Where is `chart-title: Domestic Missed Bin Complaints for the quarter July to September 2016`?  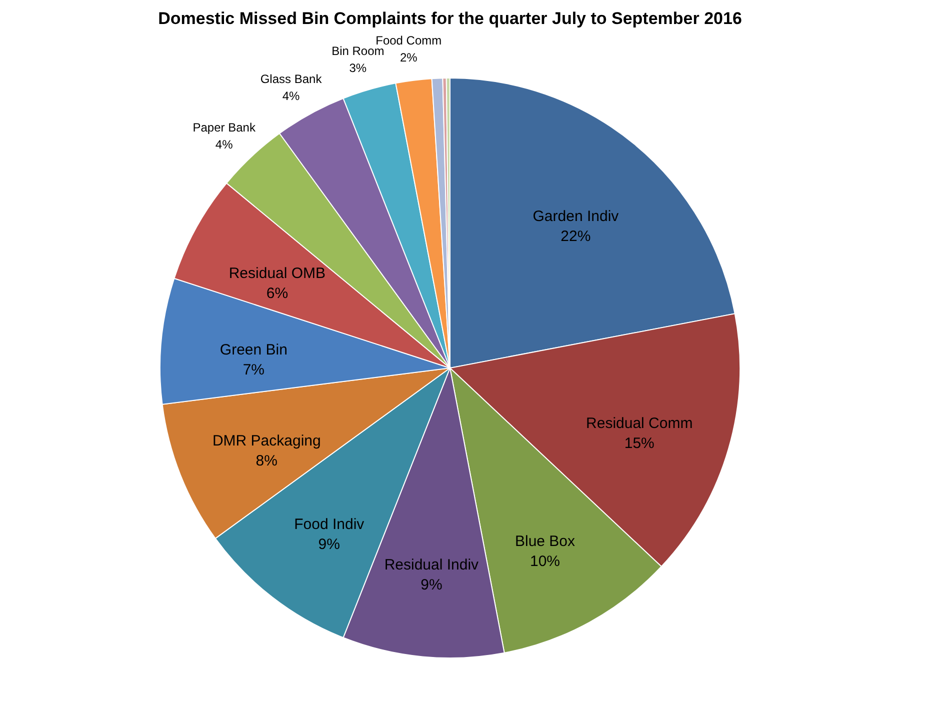
chart-title: Domestic Missed Bin Complaints for the quarter July to September 2016 is located at coordinates (450, 18).